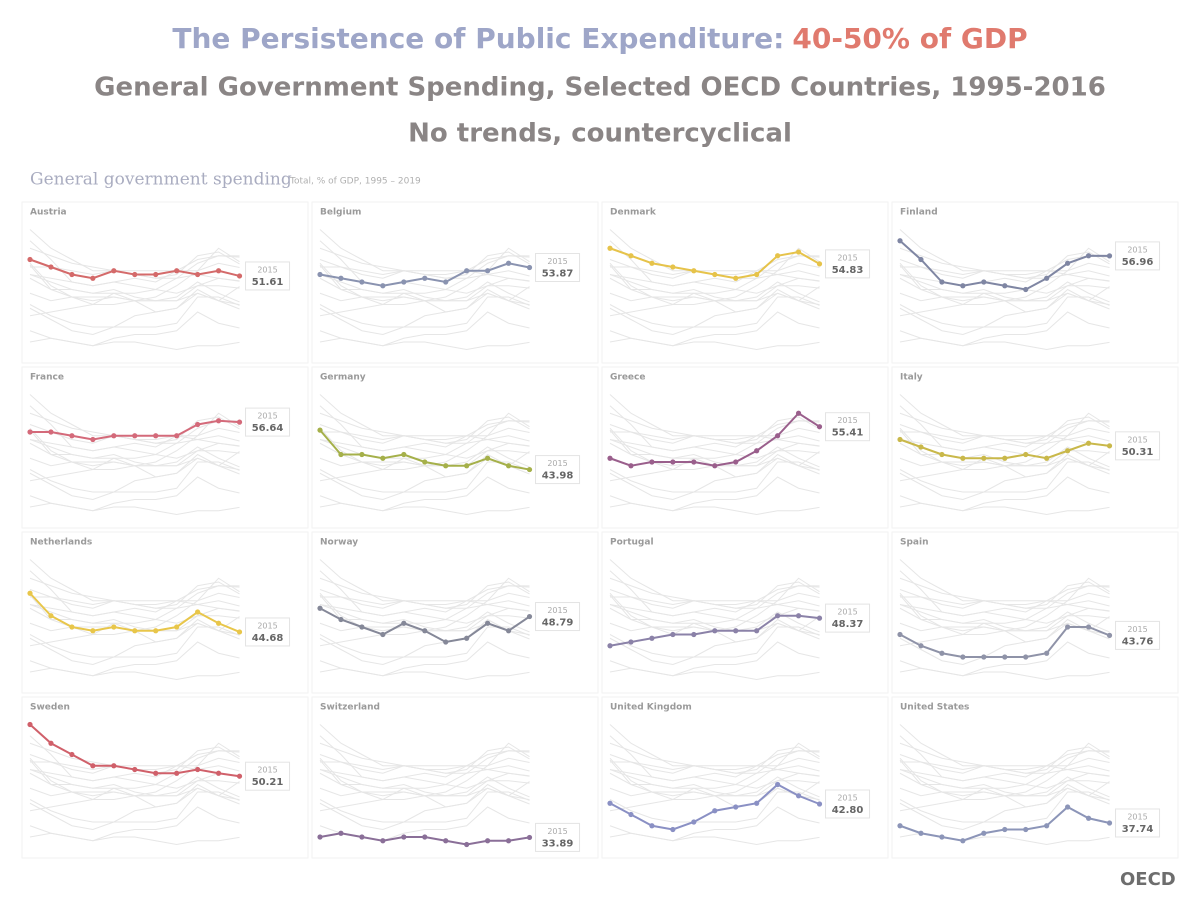 This screenshot has width=1200, height=904. What do you see at coordinates (848, 810) in the screenshot?
I see `value-label: 42.80` at bounding box center [848, 810].